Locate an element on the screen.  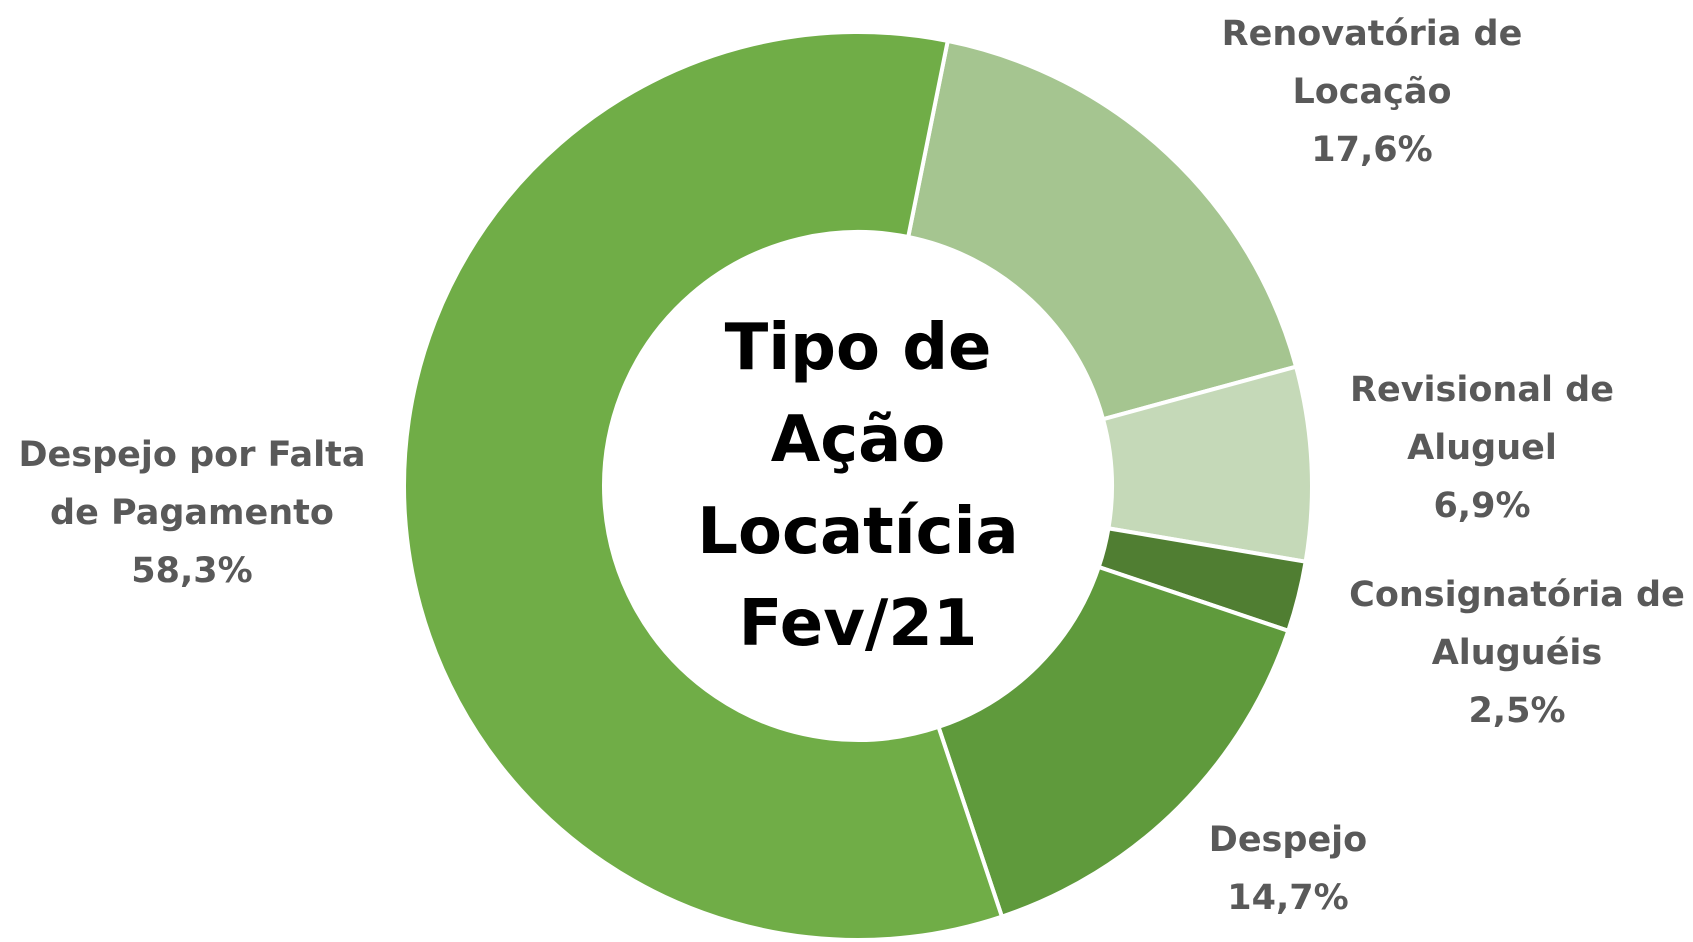
value-label: 6,9% is located at coordinates (1482, 506).